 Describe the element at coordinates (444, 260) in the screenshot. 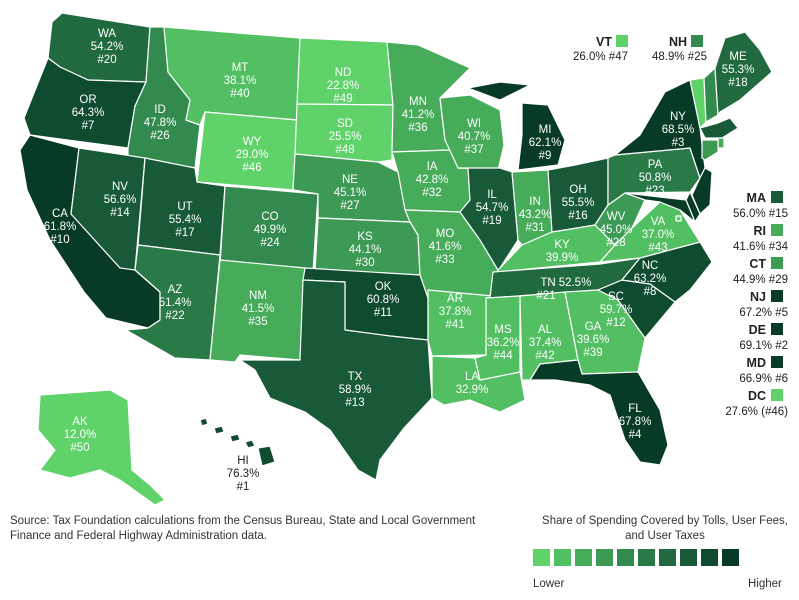

I see `label-MO-rank: #33` at that location.